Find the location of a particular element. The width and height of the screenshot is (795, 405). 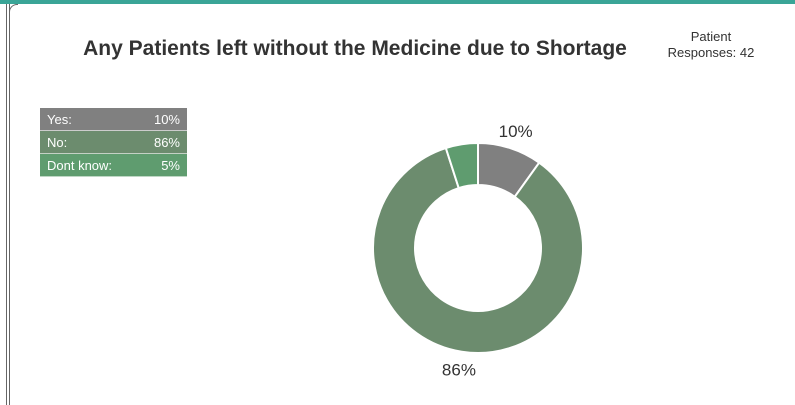

legend-label: Yes: is located at coordinates (59, 119).